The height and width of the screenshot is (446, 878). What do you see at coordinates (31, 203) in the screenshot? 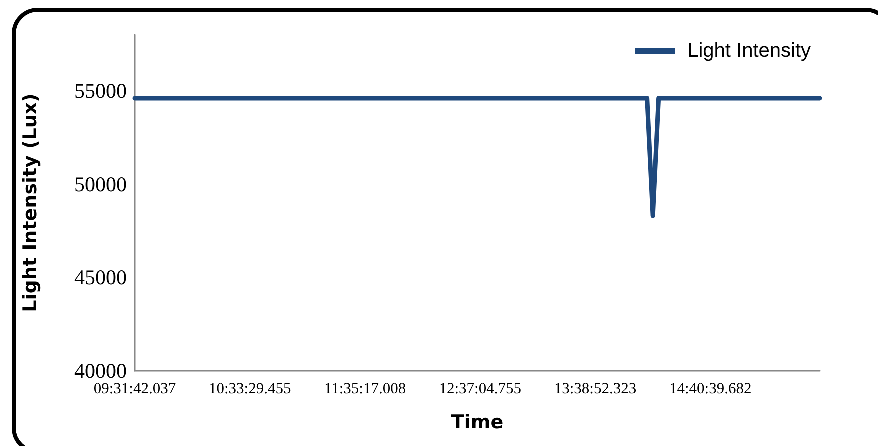
I see `y-axis-title: Light Intensity (Lux)` at bounding box center [31, 203].